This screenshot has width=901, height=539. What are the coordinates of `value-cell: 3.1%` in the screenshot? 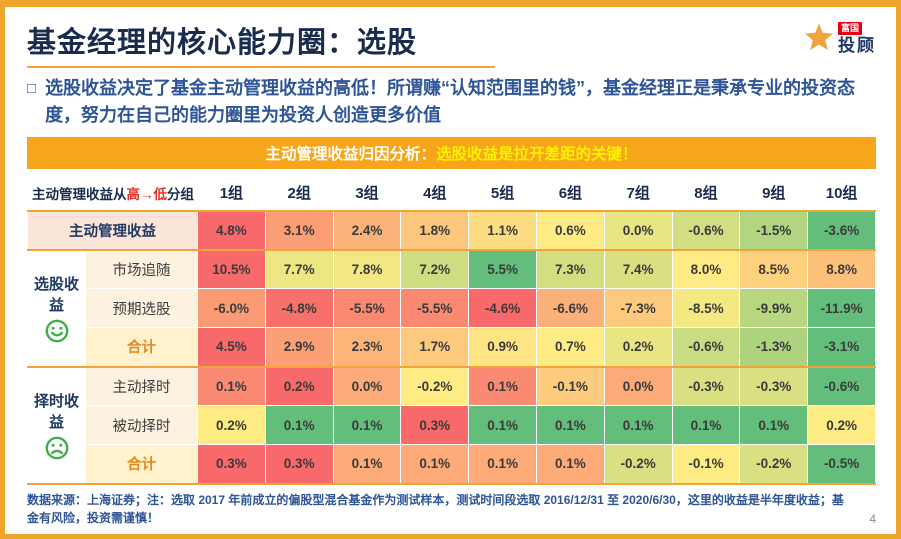 It's located at (299, 229).